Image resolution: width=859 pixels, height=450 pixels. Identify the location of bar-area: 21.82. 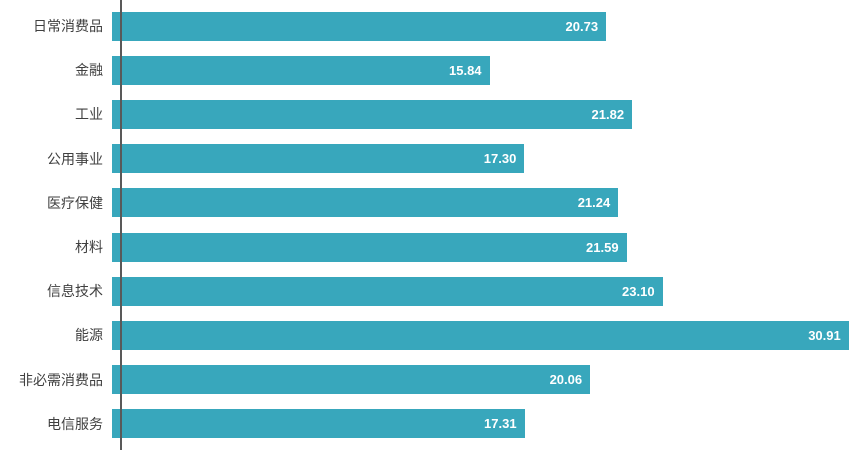
(485, 114).